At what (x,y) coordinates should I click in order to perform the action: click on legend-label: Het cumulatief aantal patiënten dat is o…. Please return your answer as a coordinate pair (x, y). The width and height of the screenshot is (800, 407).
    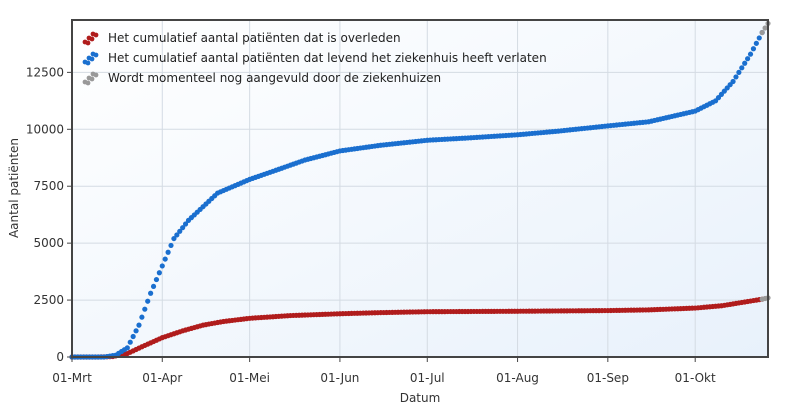
    Looking at the image, I should click on (254, 38).